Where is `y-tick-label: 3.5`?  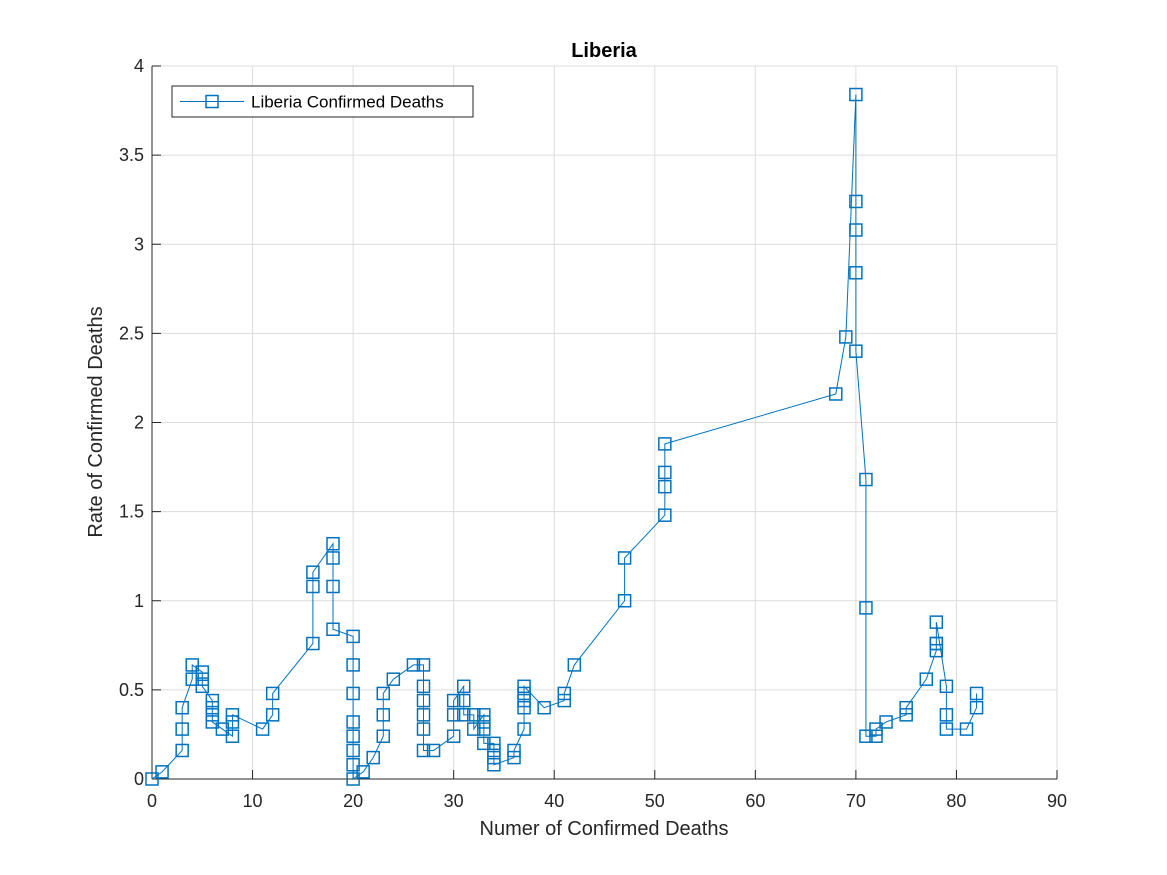 y-tick-label: 3.5 is located at coordinates (131, 155).